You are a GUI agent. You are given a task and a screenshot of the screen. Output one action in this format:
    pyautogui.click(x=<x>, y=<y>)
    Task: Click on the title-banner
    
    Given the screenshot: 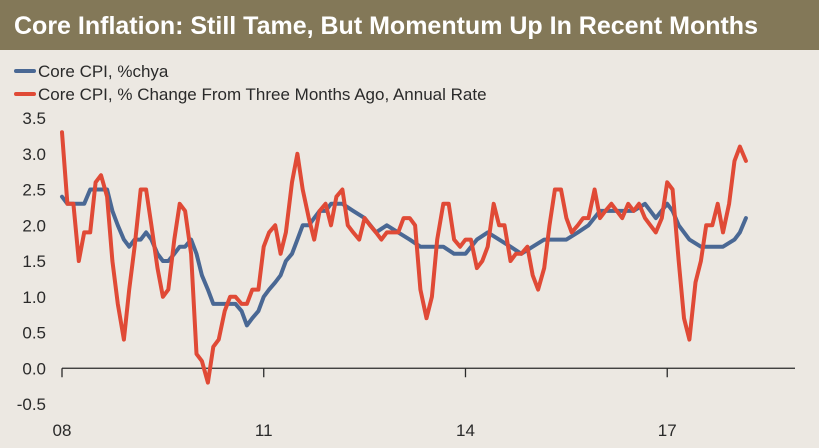 What is the action you would take?
    pyautogui.click(x=409, y=25)
    